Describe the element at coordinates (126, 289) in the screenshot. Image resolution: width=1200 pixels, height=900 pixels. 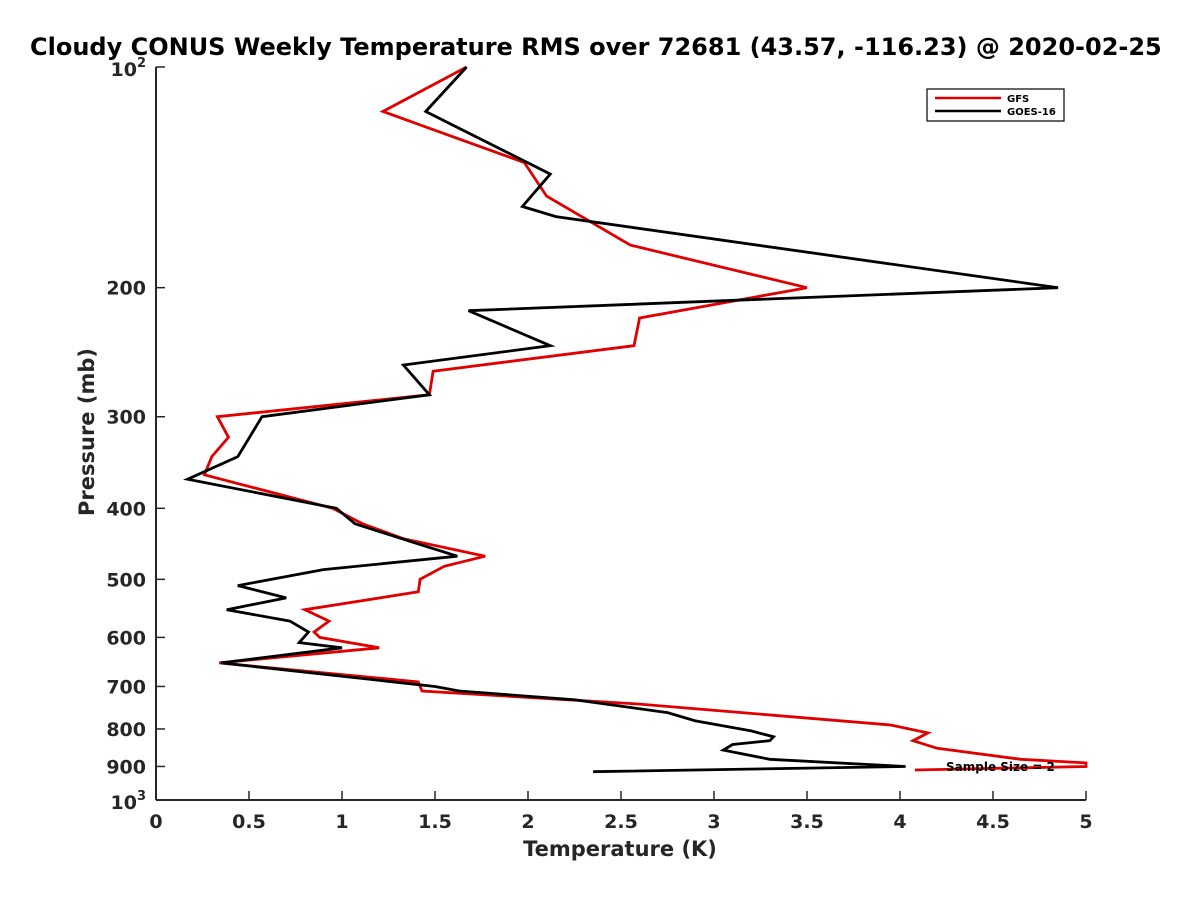
I see `y-tick-label: 200` at that location.